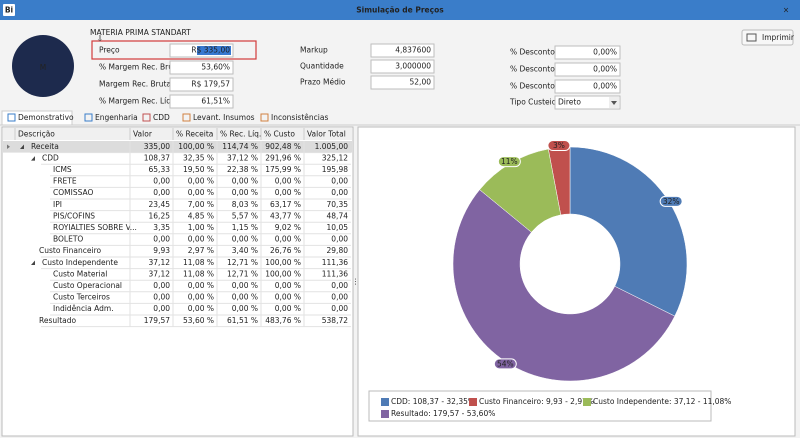  I want to click on cell-value: 483,76 %, so click(283, 320).